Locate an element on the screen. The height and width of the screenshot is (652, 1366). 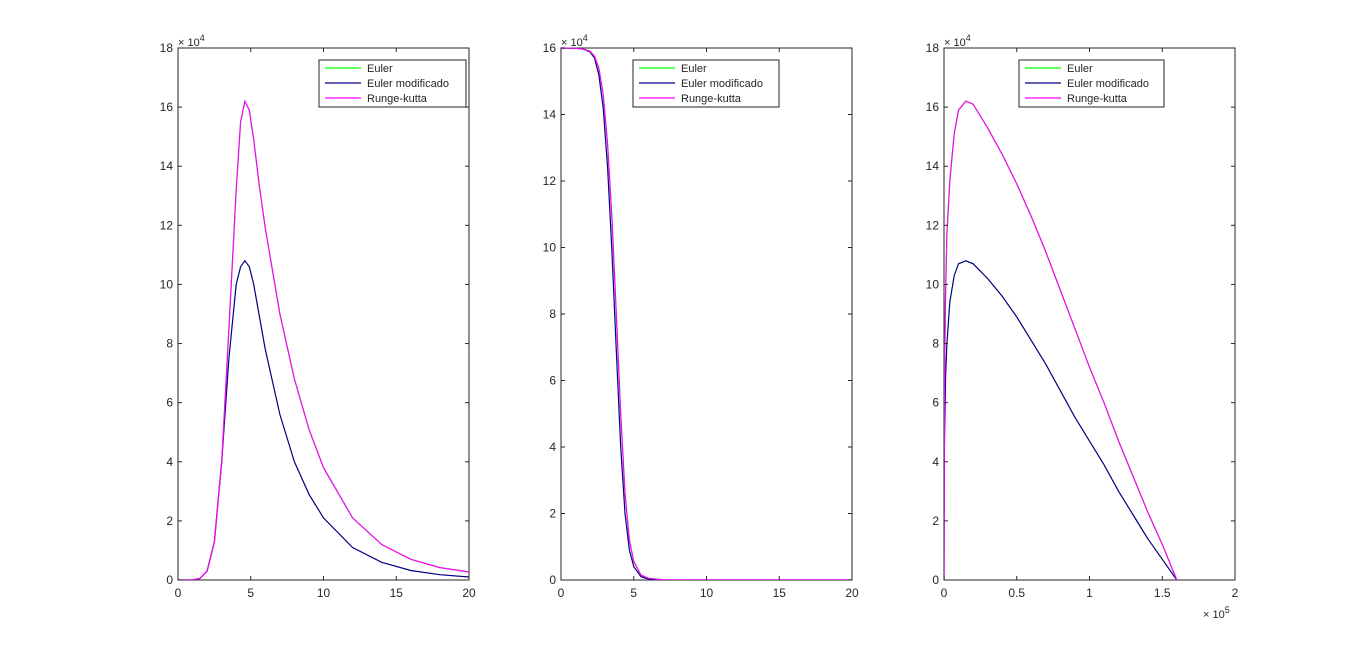
x-tick-label: 2 is located at coordinates (1235, 593).